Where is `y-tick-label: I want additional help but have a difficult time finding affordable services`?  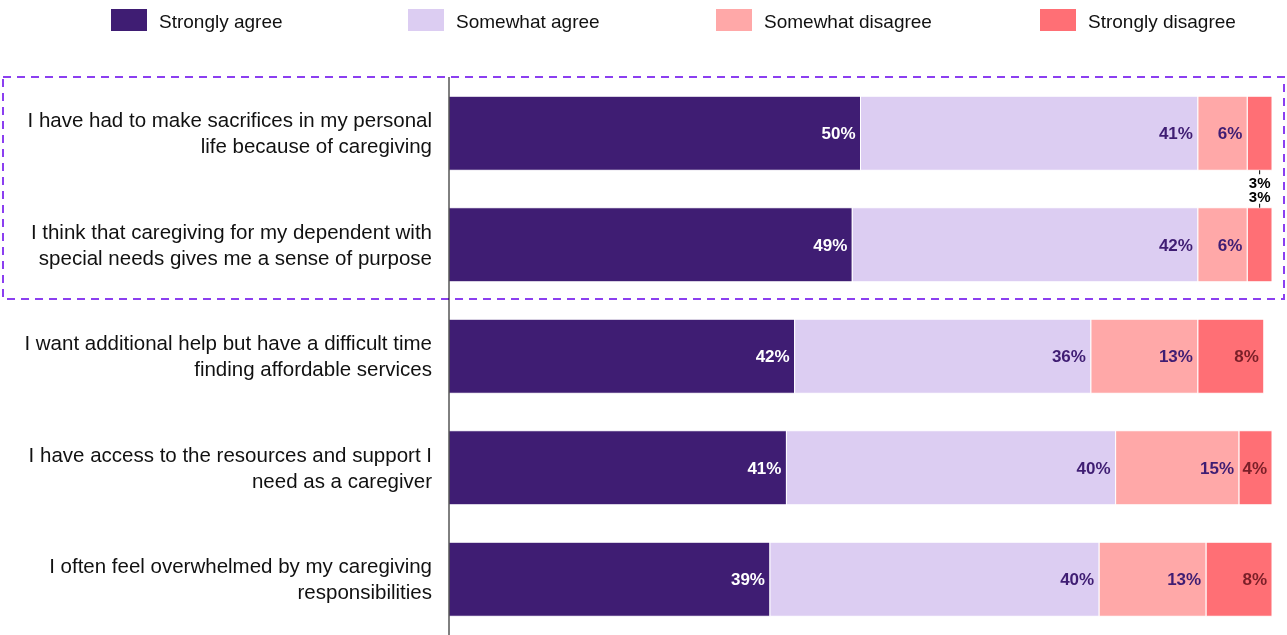 y-tick-label: I want additional help but have a difficult time finding affordable services is located at coordinates (228, 356).